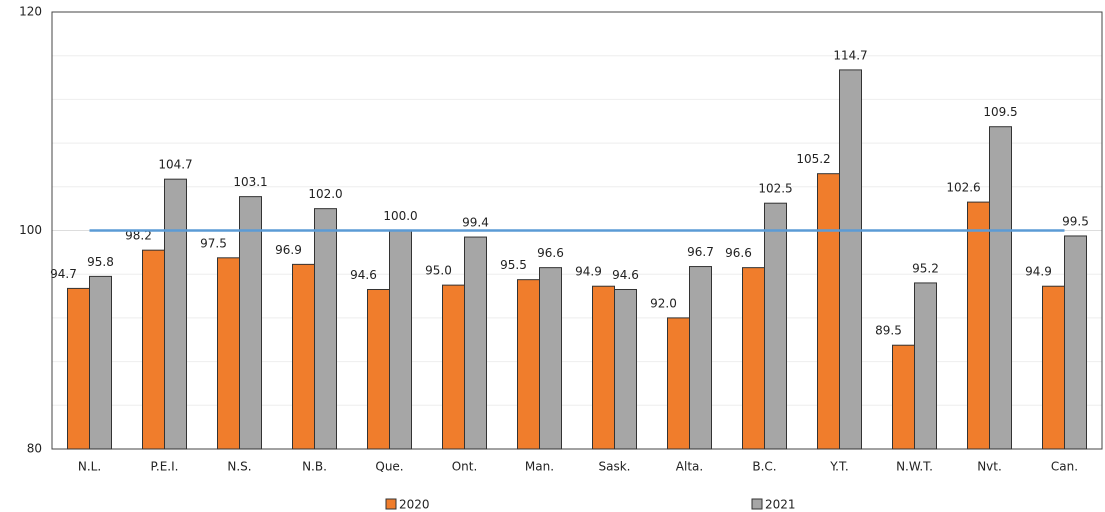 The width and height of the screenshot is (1105, 512). I want to click on data-label: 94.7, so click(63, 274).